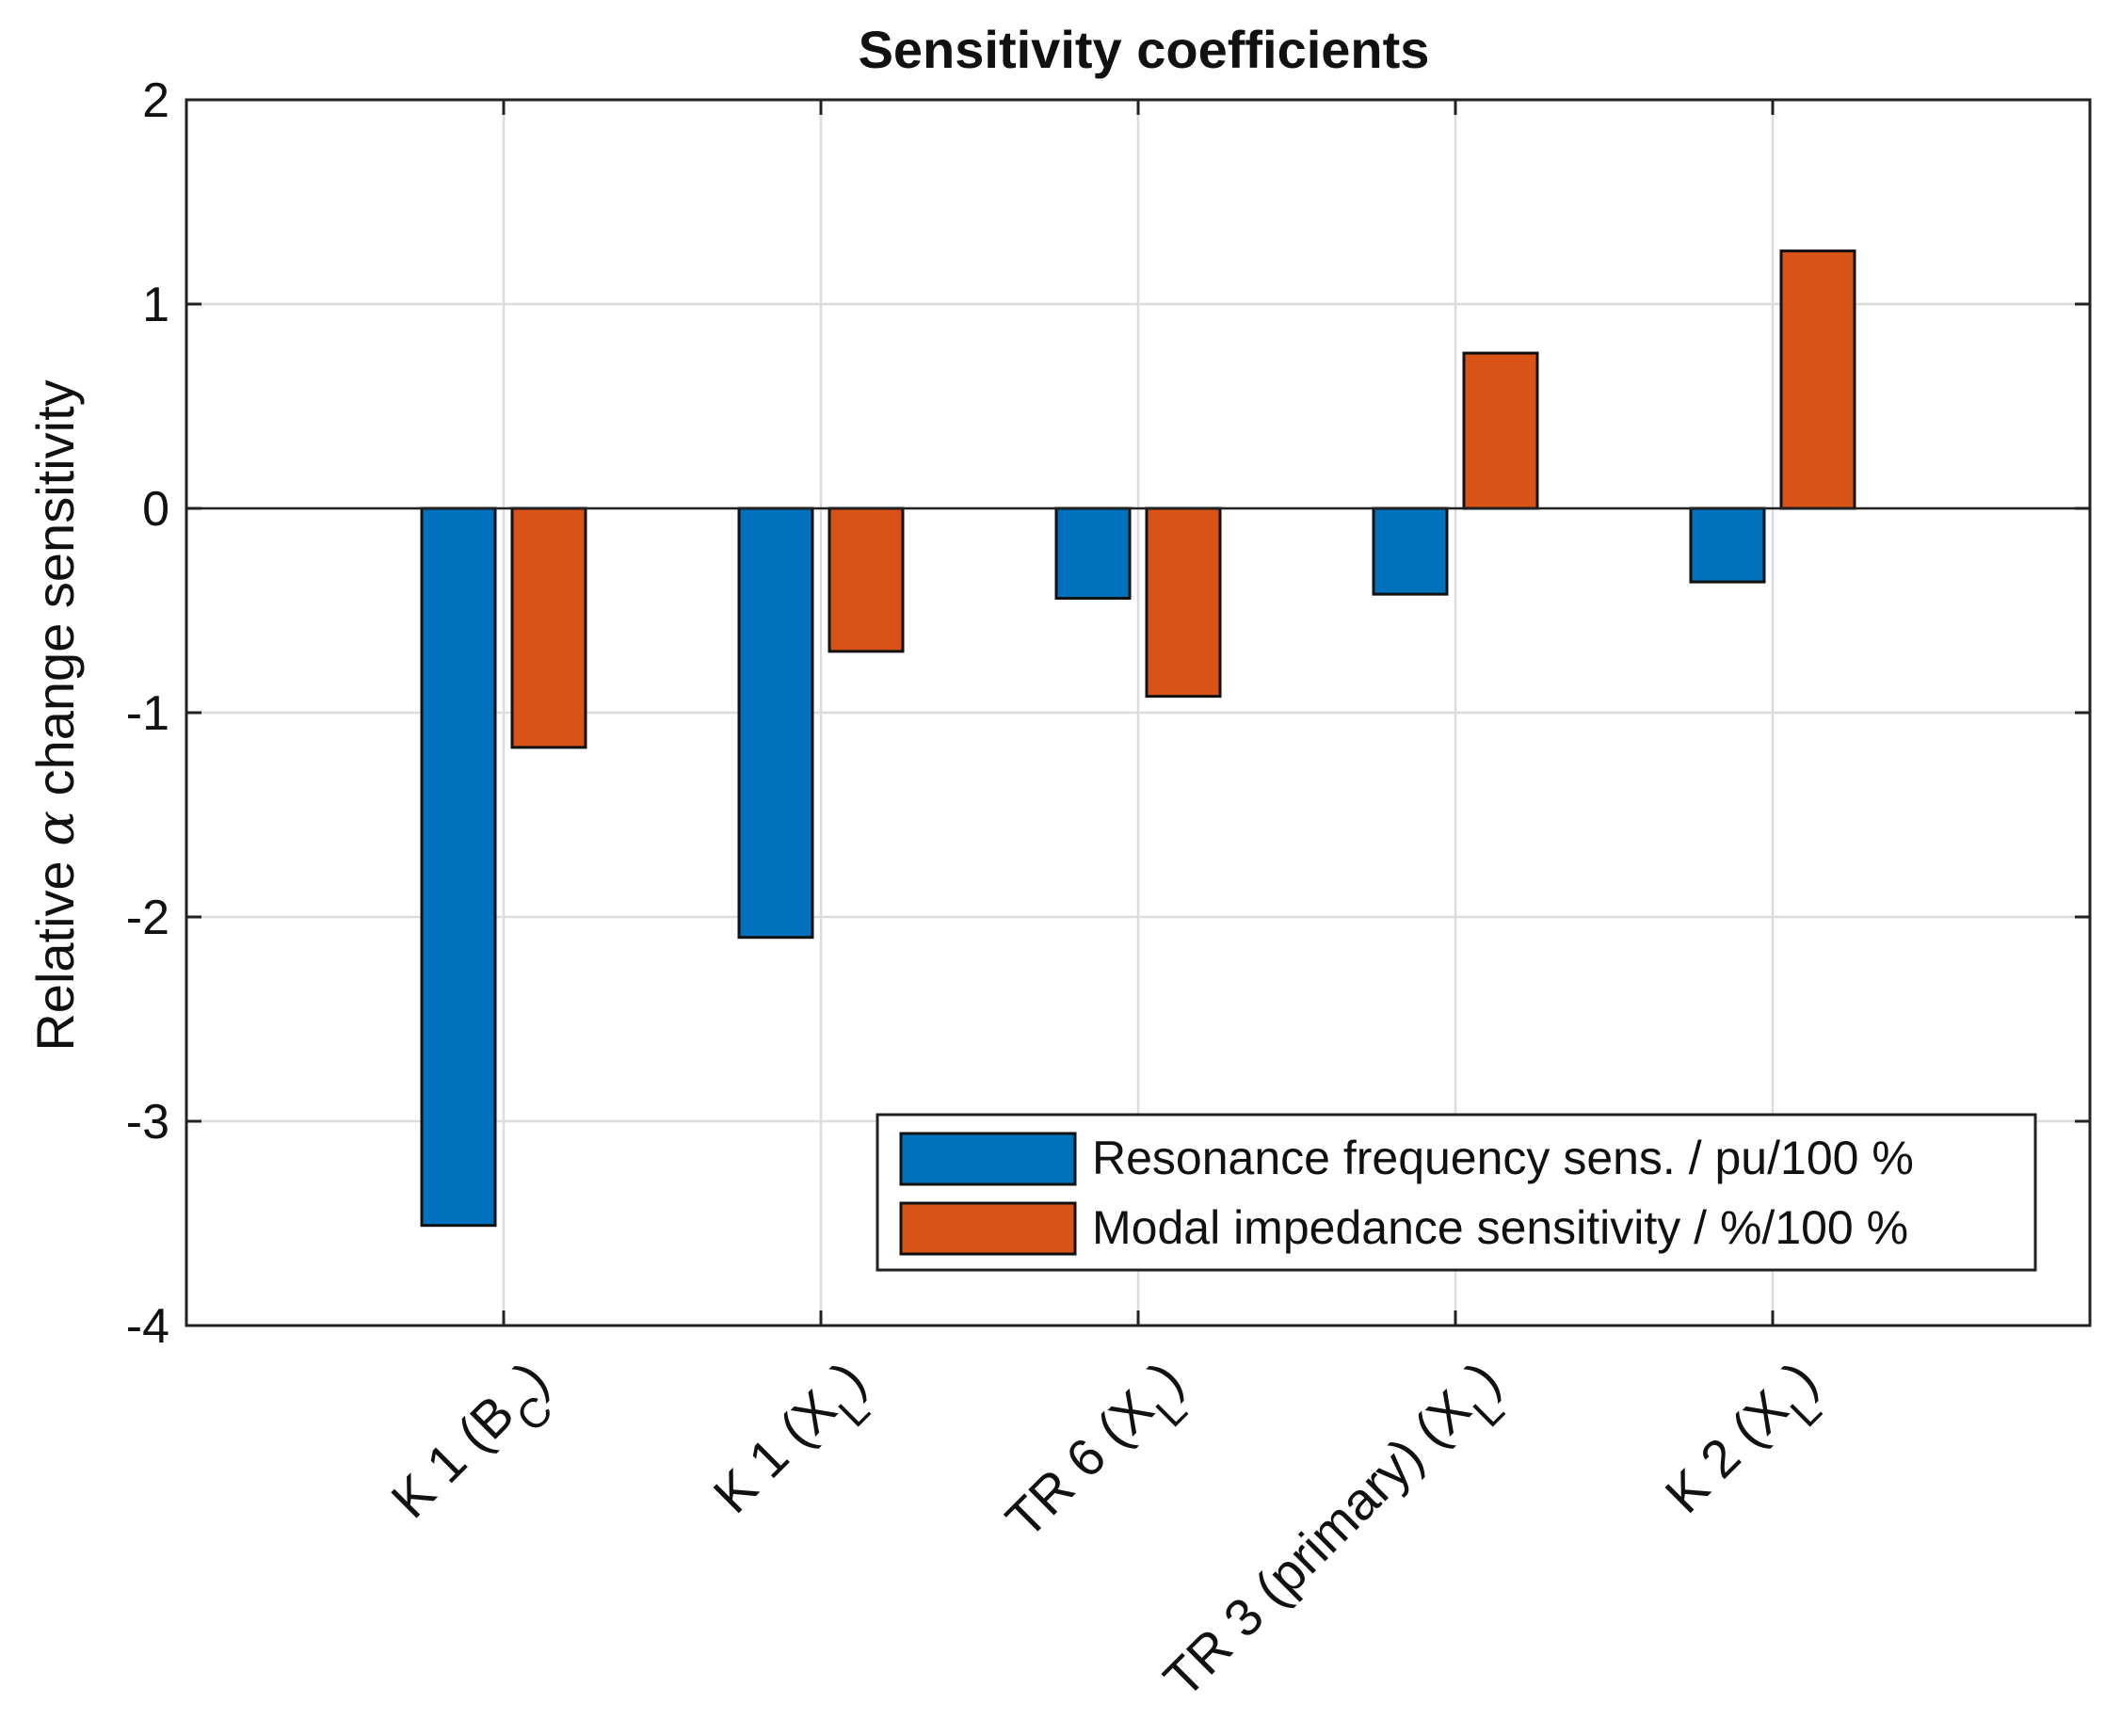 Image resolution: width=2121 pixels, height=1736 pixels. I want to click on x-tick-label-main: K 1 (B, so click(452, 1457).